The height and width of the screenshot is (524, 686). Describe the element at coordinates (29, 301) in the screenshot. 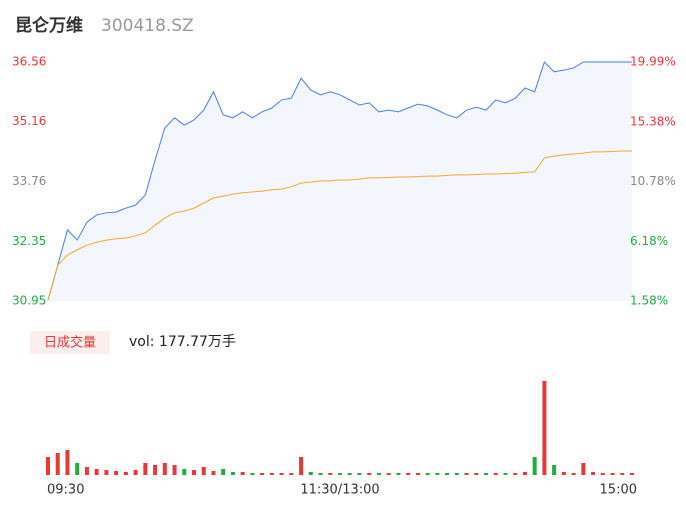

I see `y-tick-label: 30.95` at that location.